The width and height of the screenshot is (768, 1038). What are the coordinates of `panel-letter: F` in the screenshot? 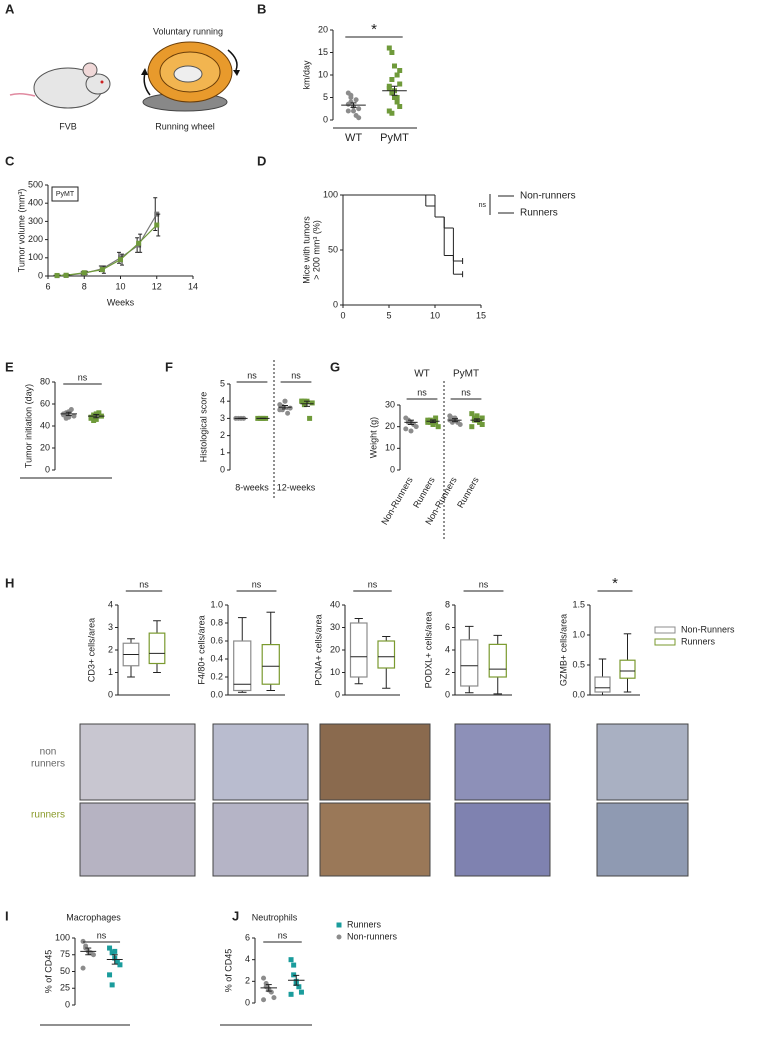 It's located at (169, 366).